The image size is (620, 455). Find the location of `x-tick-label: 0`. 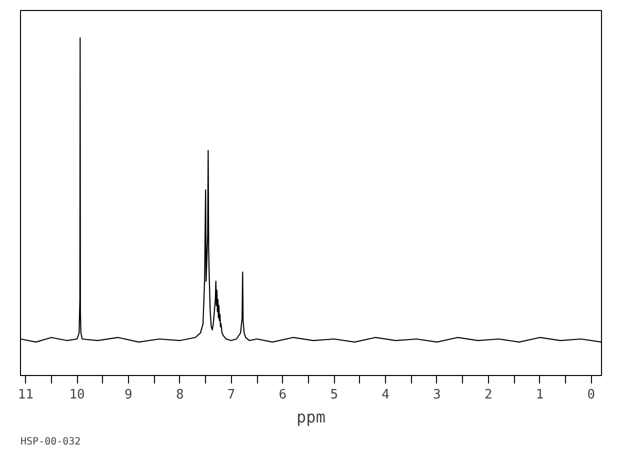

x-tick-label: 0 is located at coordinates (591, 395).